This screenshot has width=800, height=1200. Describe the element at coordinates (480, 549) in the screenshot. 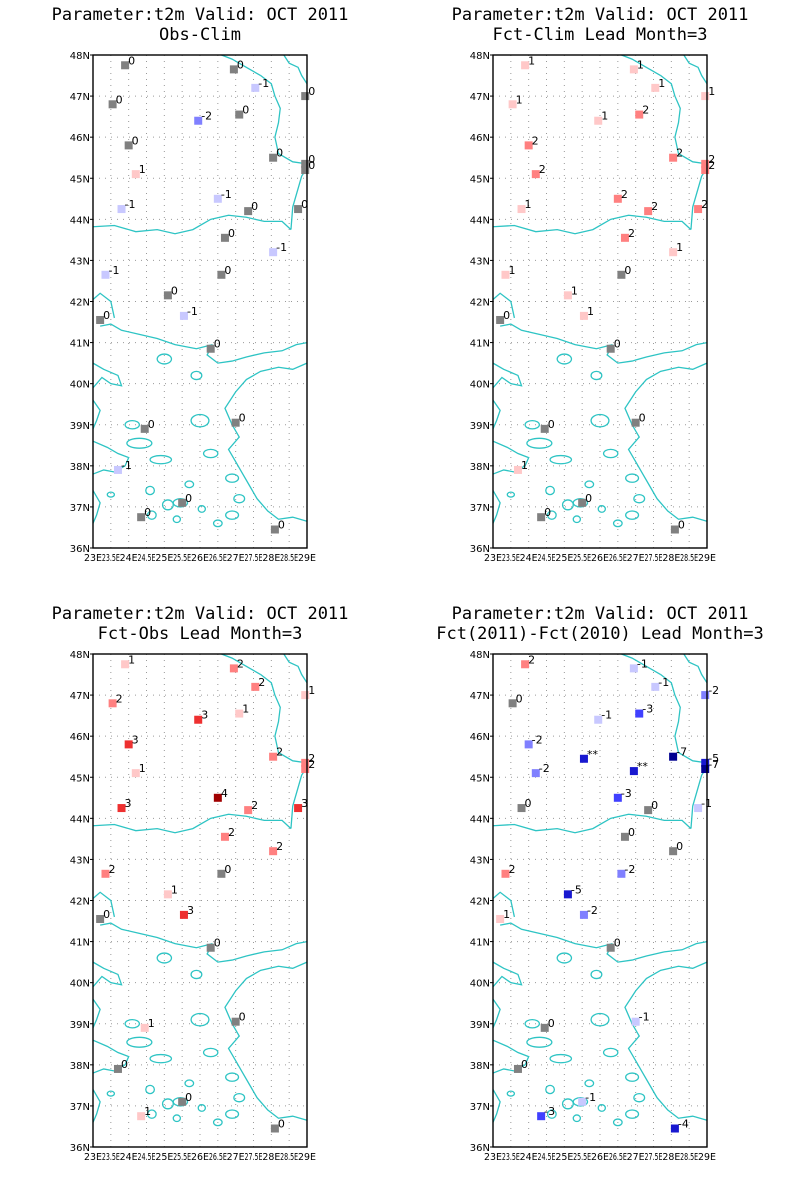

I see `y-tick-label: 36N` at that location.